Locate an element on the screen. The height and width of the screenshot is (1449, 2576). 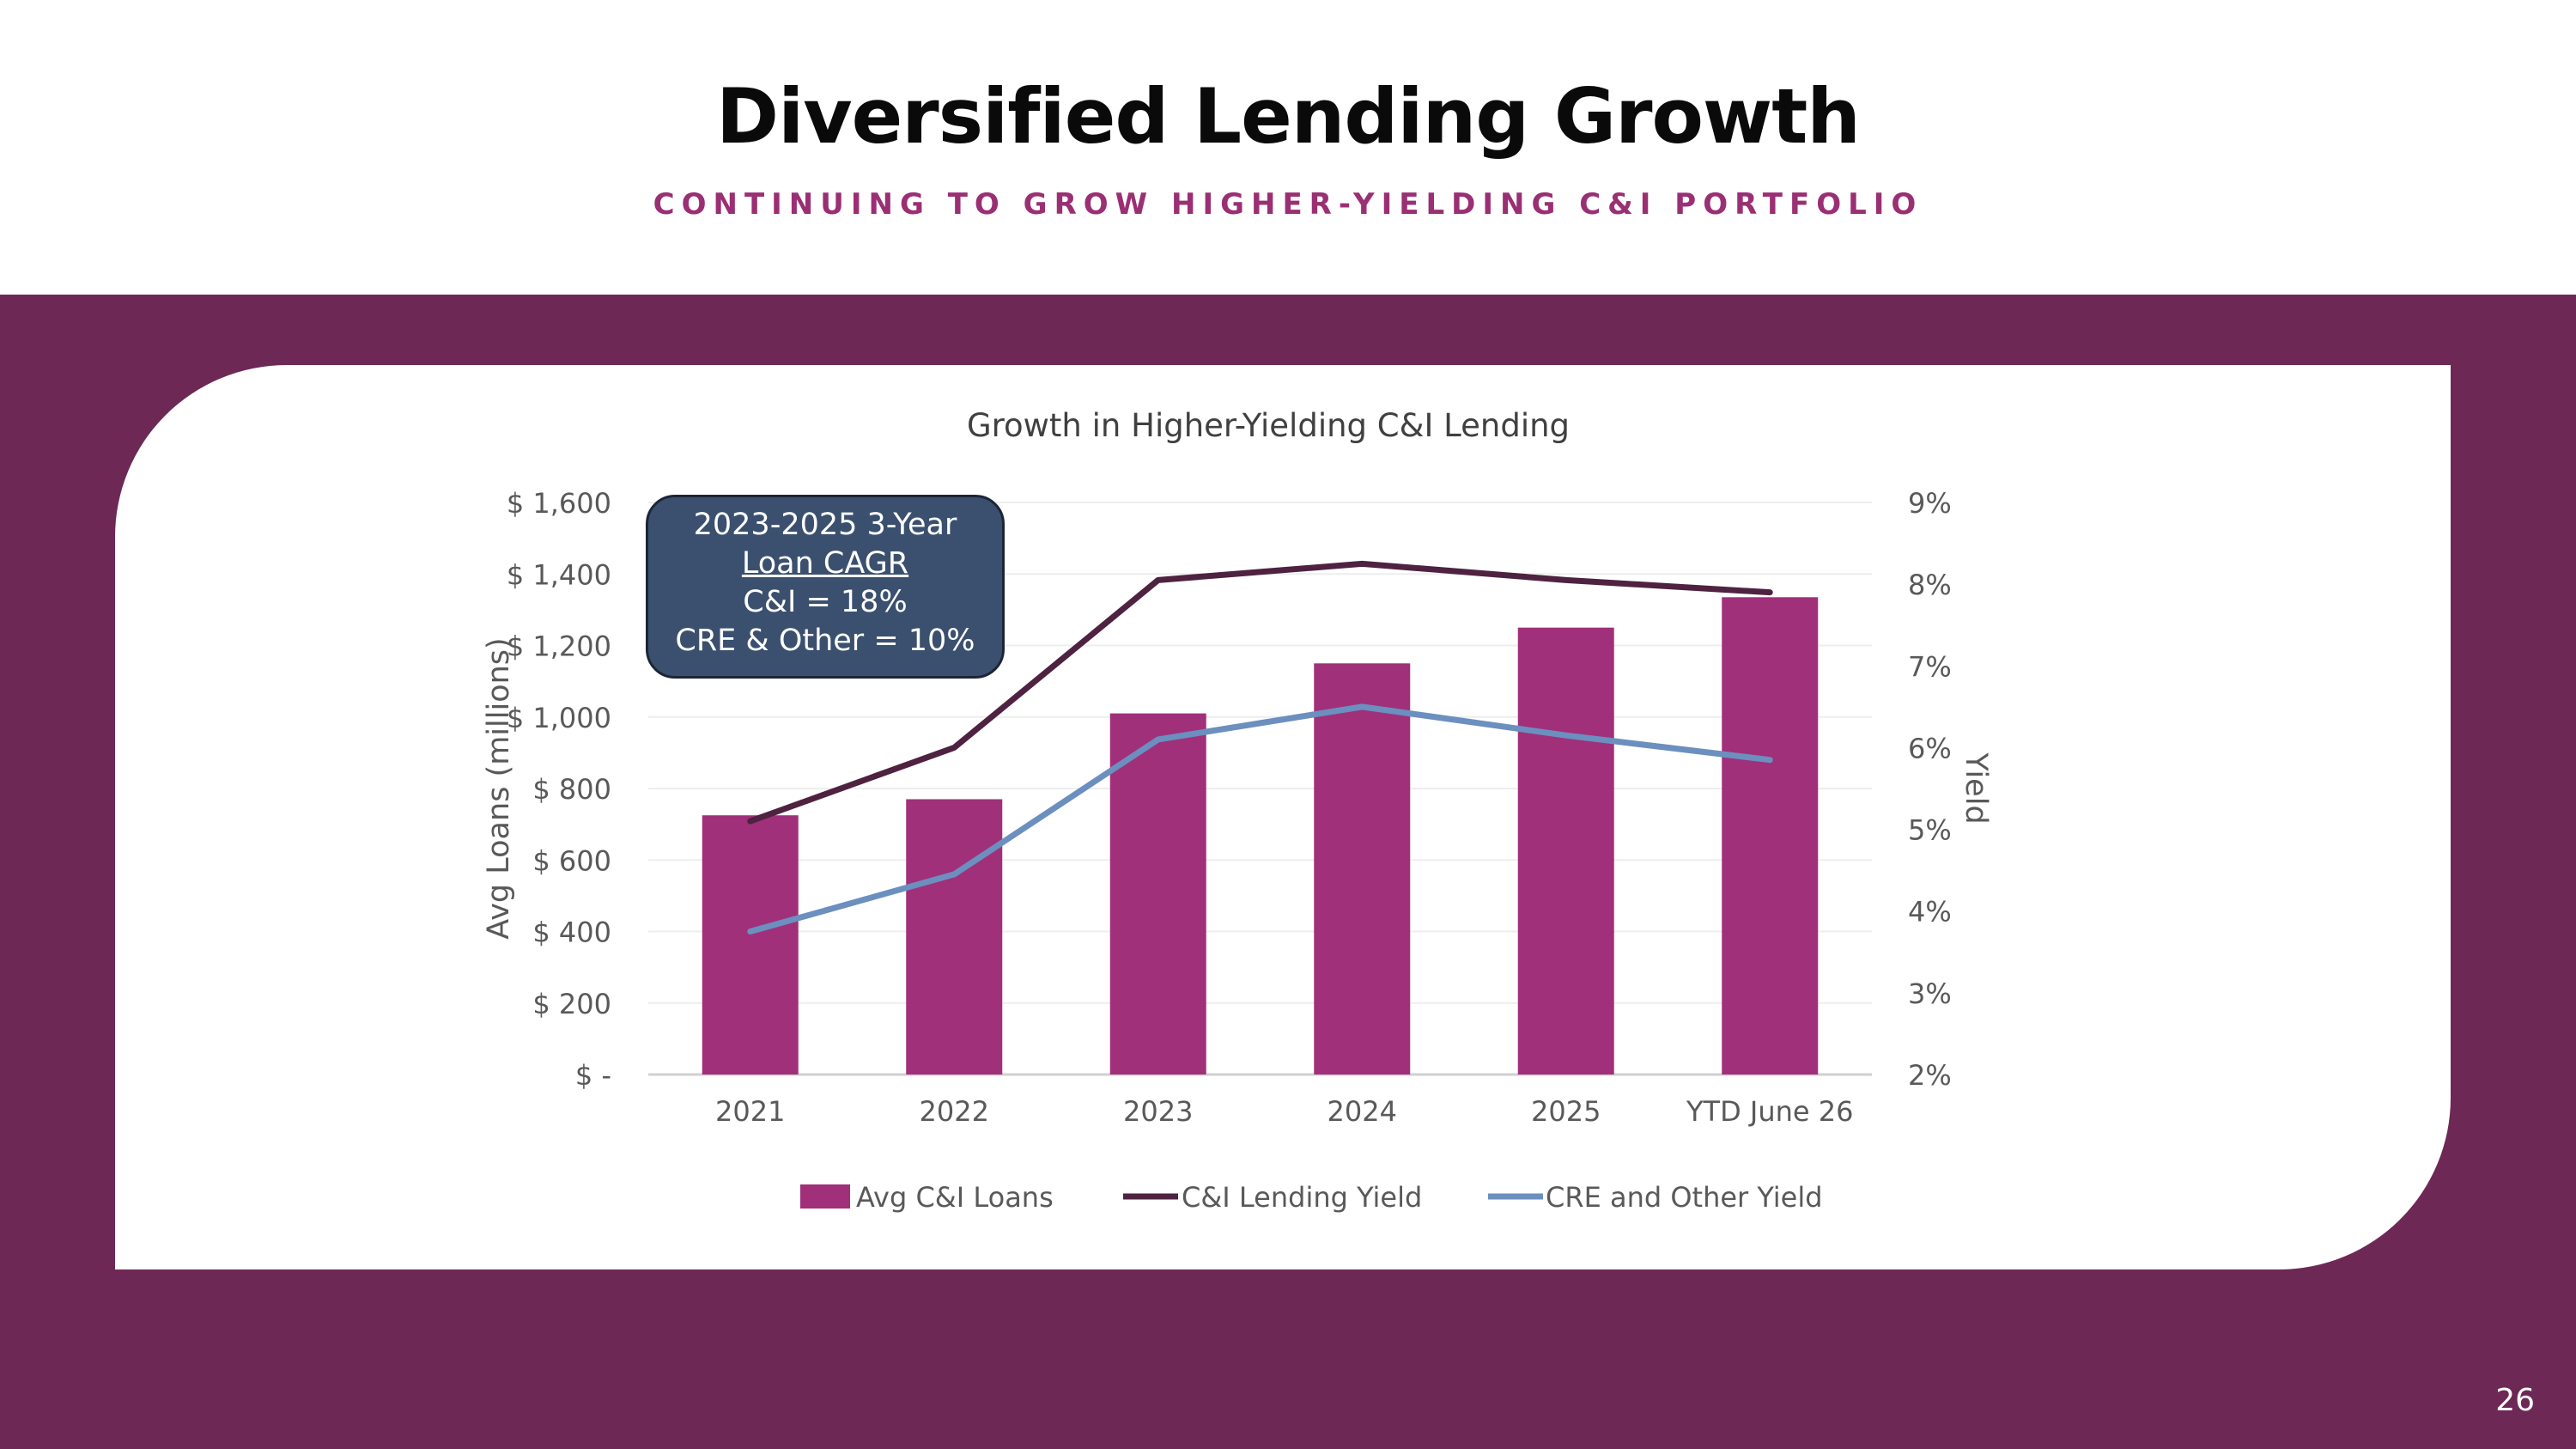
legend-label-ci-lending-yield: C&I Lending Yield is located at coordinates (1302, 1197).